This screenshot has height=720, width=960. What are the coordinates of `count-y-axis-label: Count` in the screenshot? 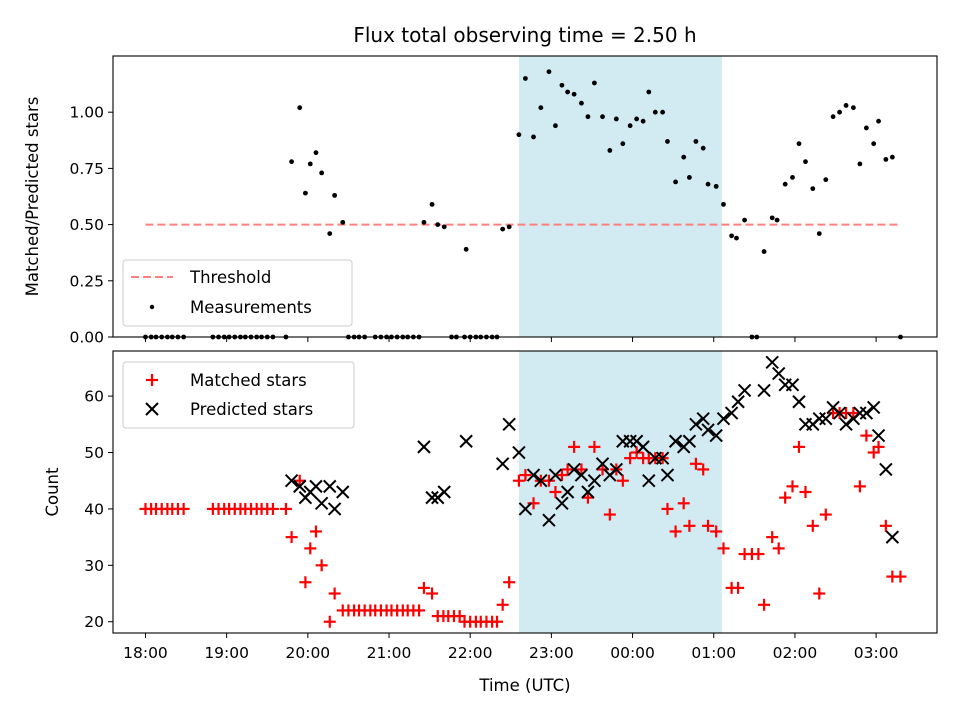 It's located at (52, 492).